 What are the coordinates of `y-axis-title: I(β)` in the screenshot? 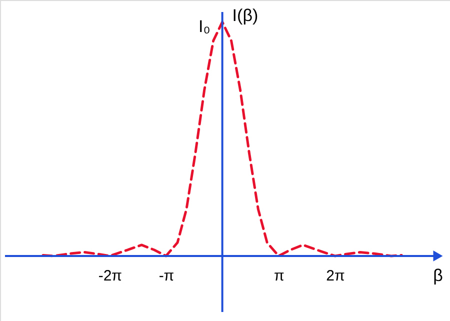 It's located at (245, 15).